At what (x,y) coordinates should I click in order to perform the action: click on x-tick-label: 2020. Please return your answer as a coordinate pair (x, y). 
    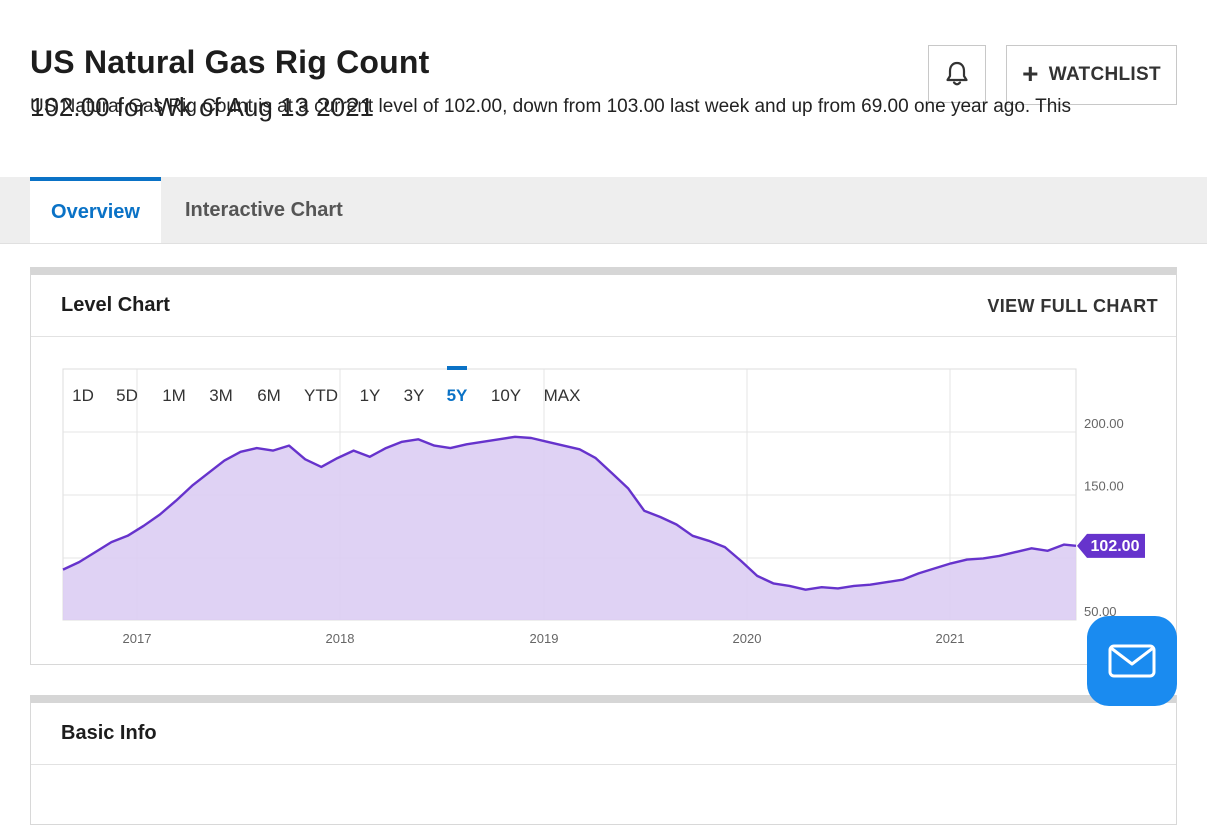
    Looking at the image, I should click on (747, 638).